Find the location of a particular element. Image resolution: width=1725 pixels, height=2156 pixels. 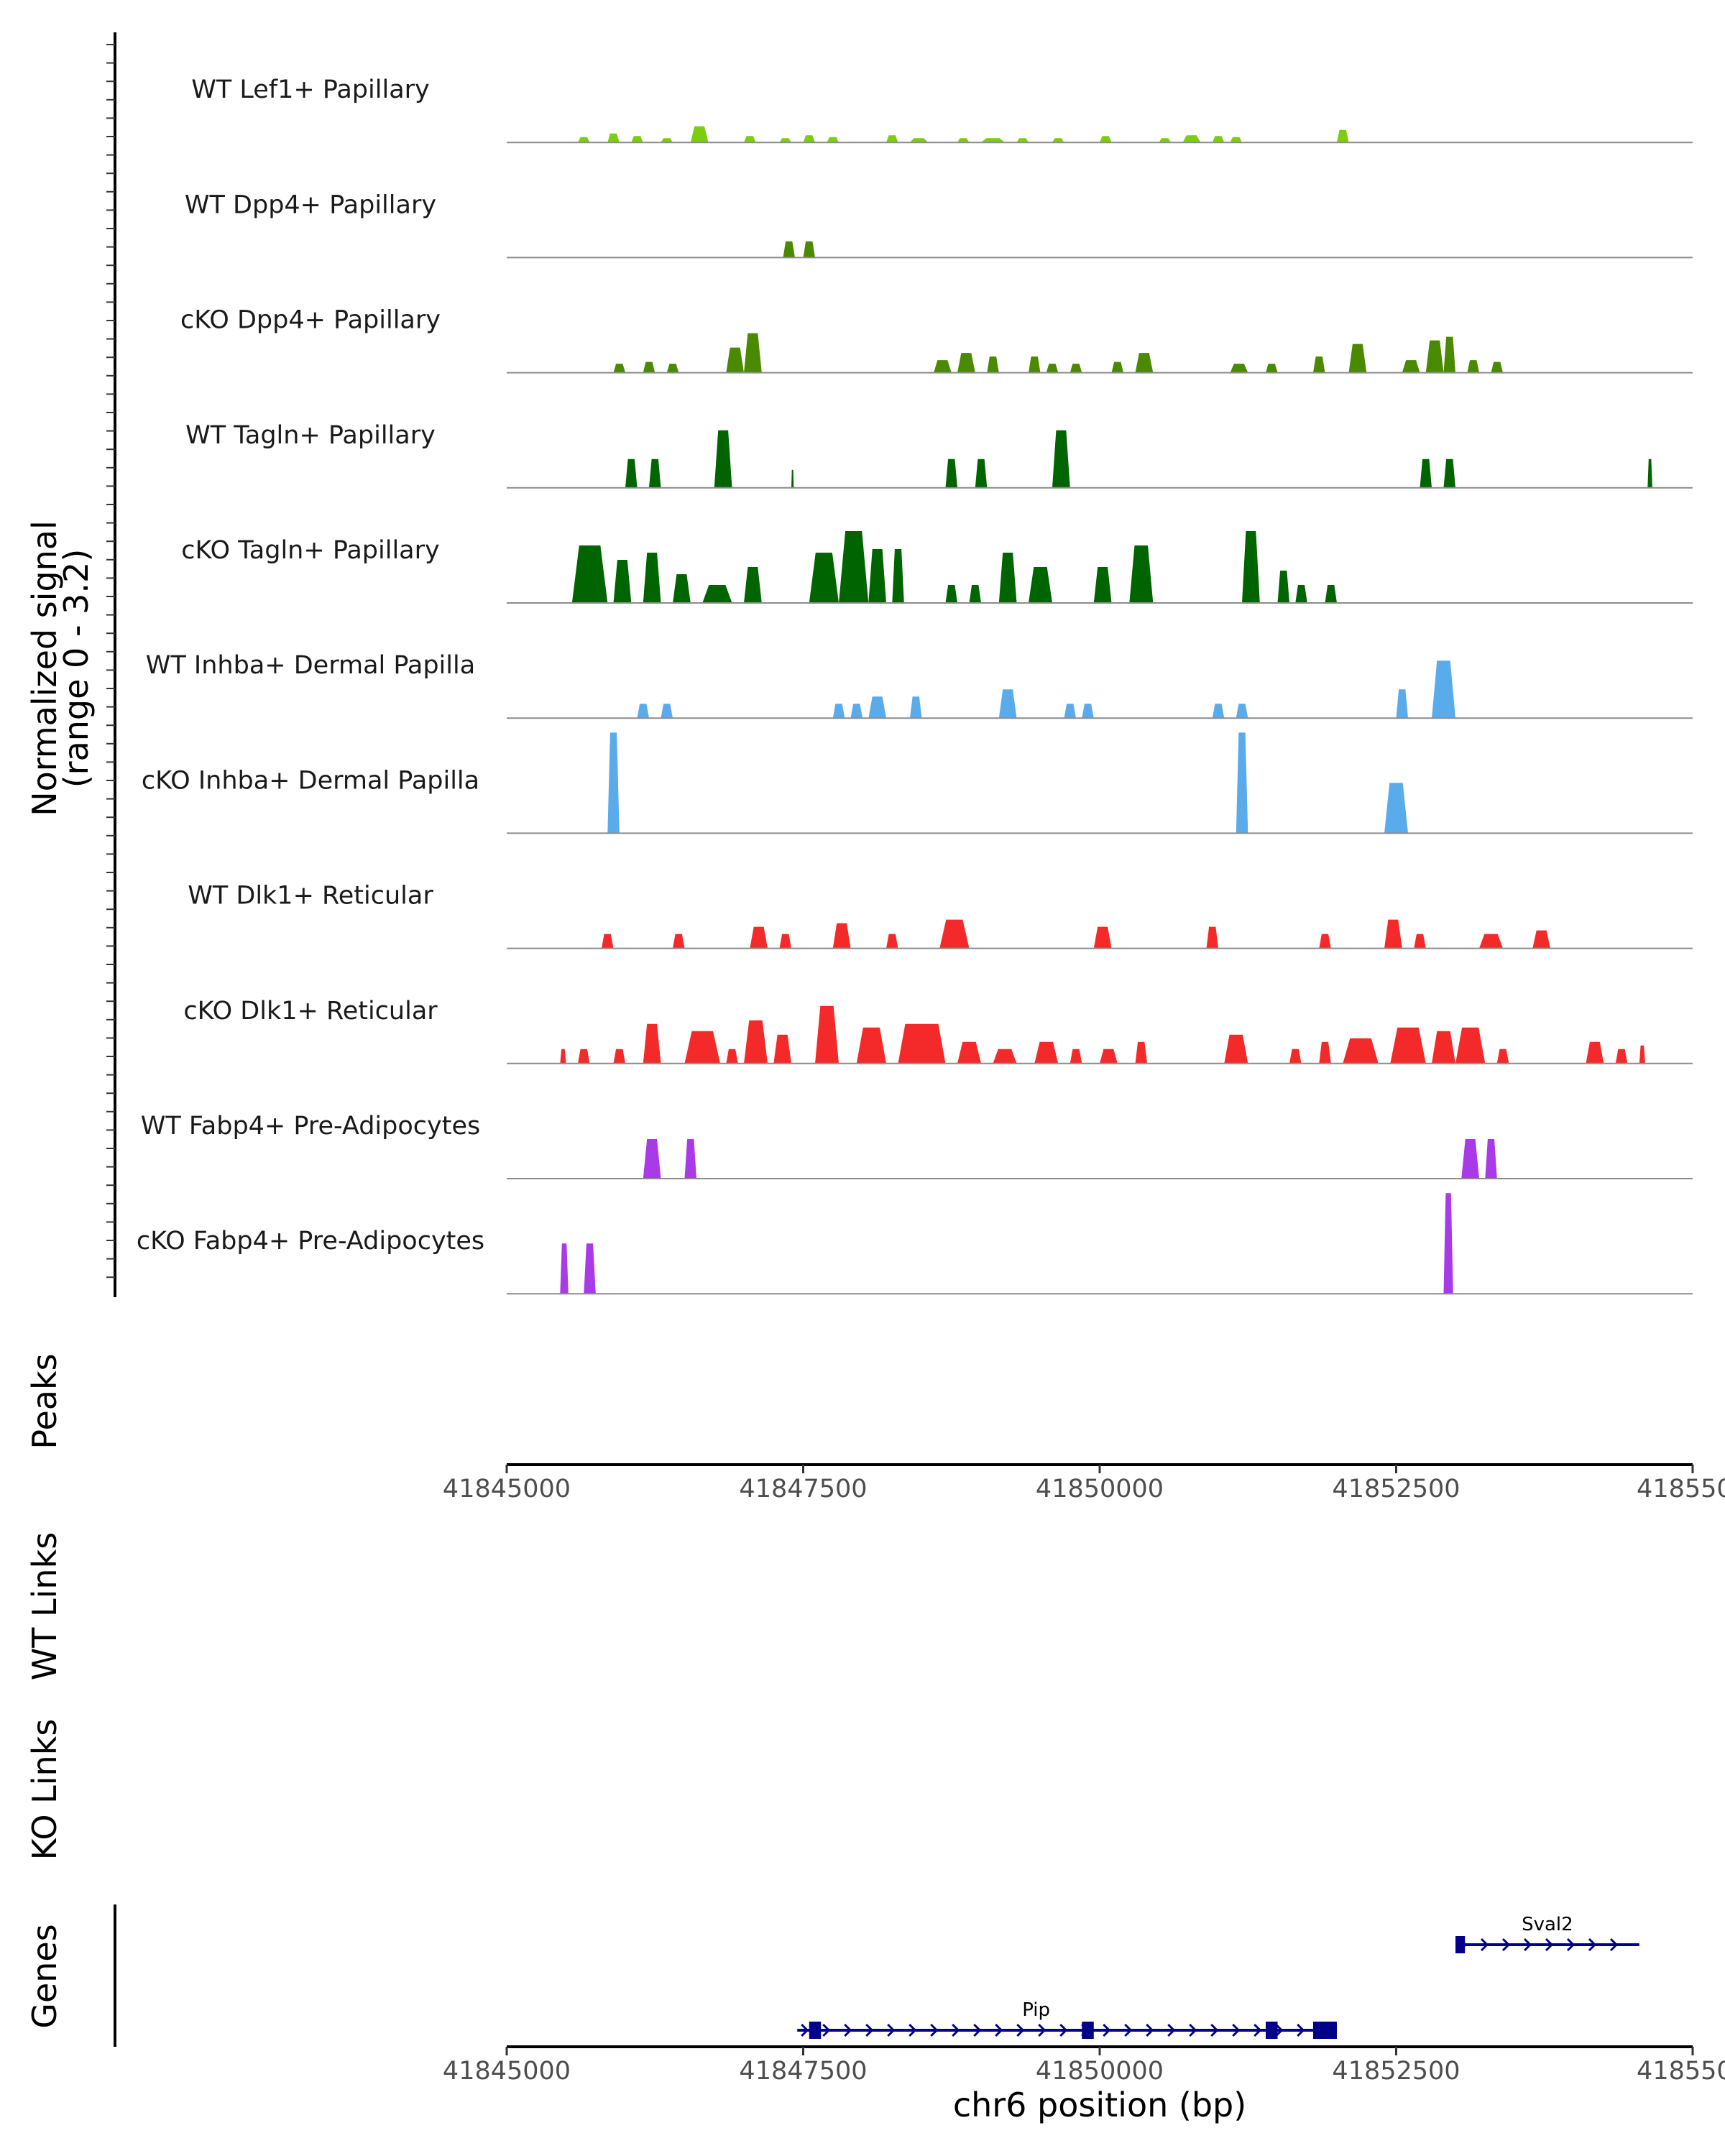

x-tick-label: 41845000 is located at coordinates (507, 2071).